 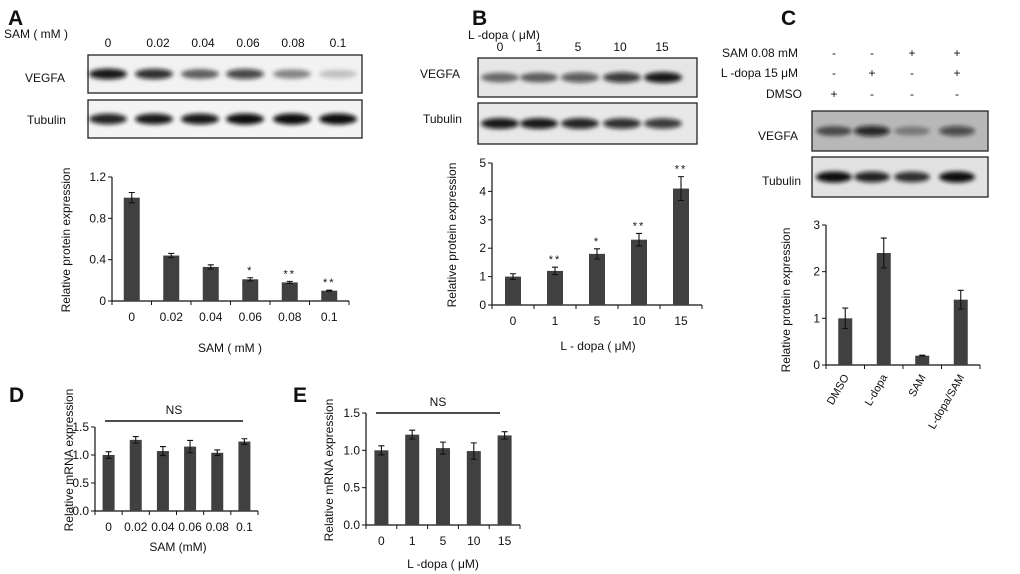 I want to click on blot-a-tubulin-label: Tubulin, so click(x=46, y=120).